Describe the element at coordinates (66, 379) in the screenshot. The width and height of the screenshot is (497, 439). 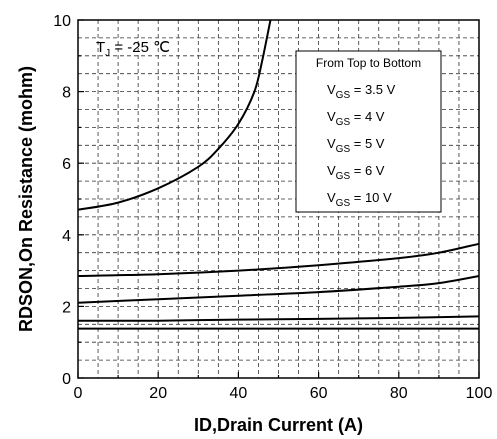
I see `y-tick-label: 0` at that location.